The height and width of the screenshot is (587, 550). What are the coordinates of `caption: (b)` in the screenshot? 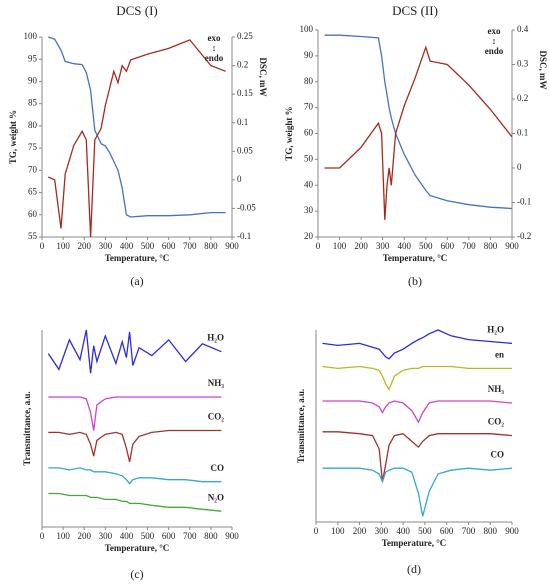 It's located at (415, 281).